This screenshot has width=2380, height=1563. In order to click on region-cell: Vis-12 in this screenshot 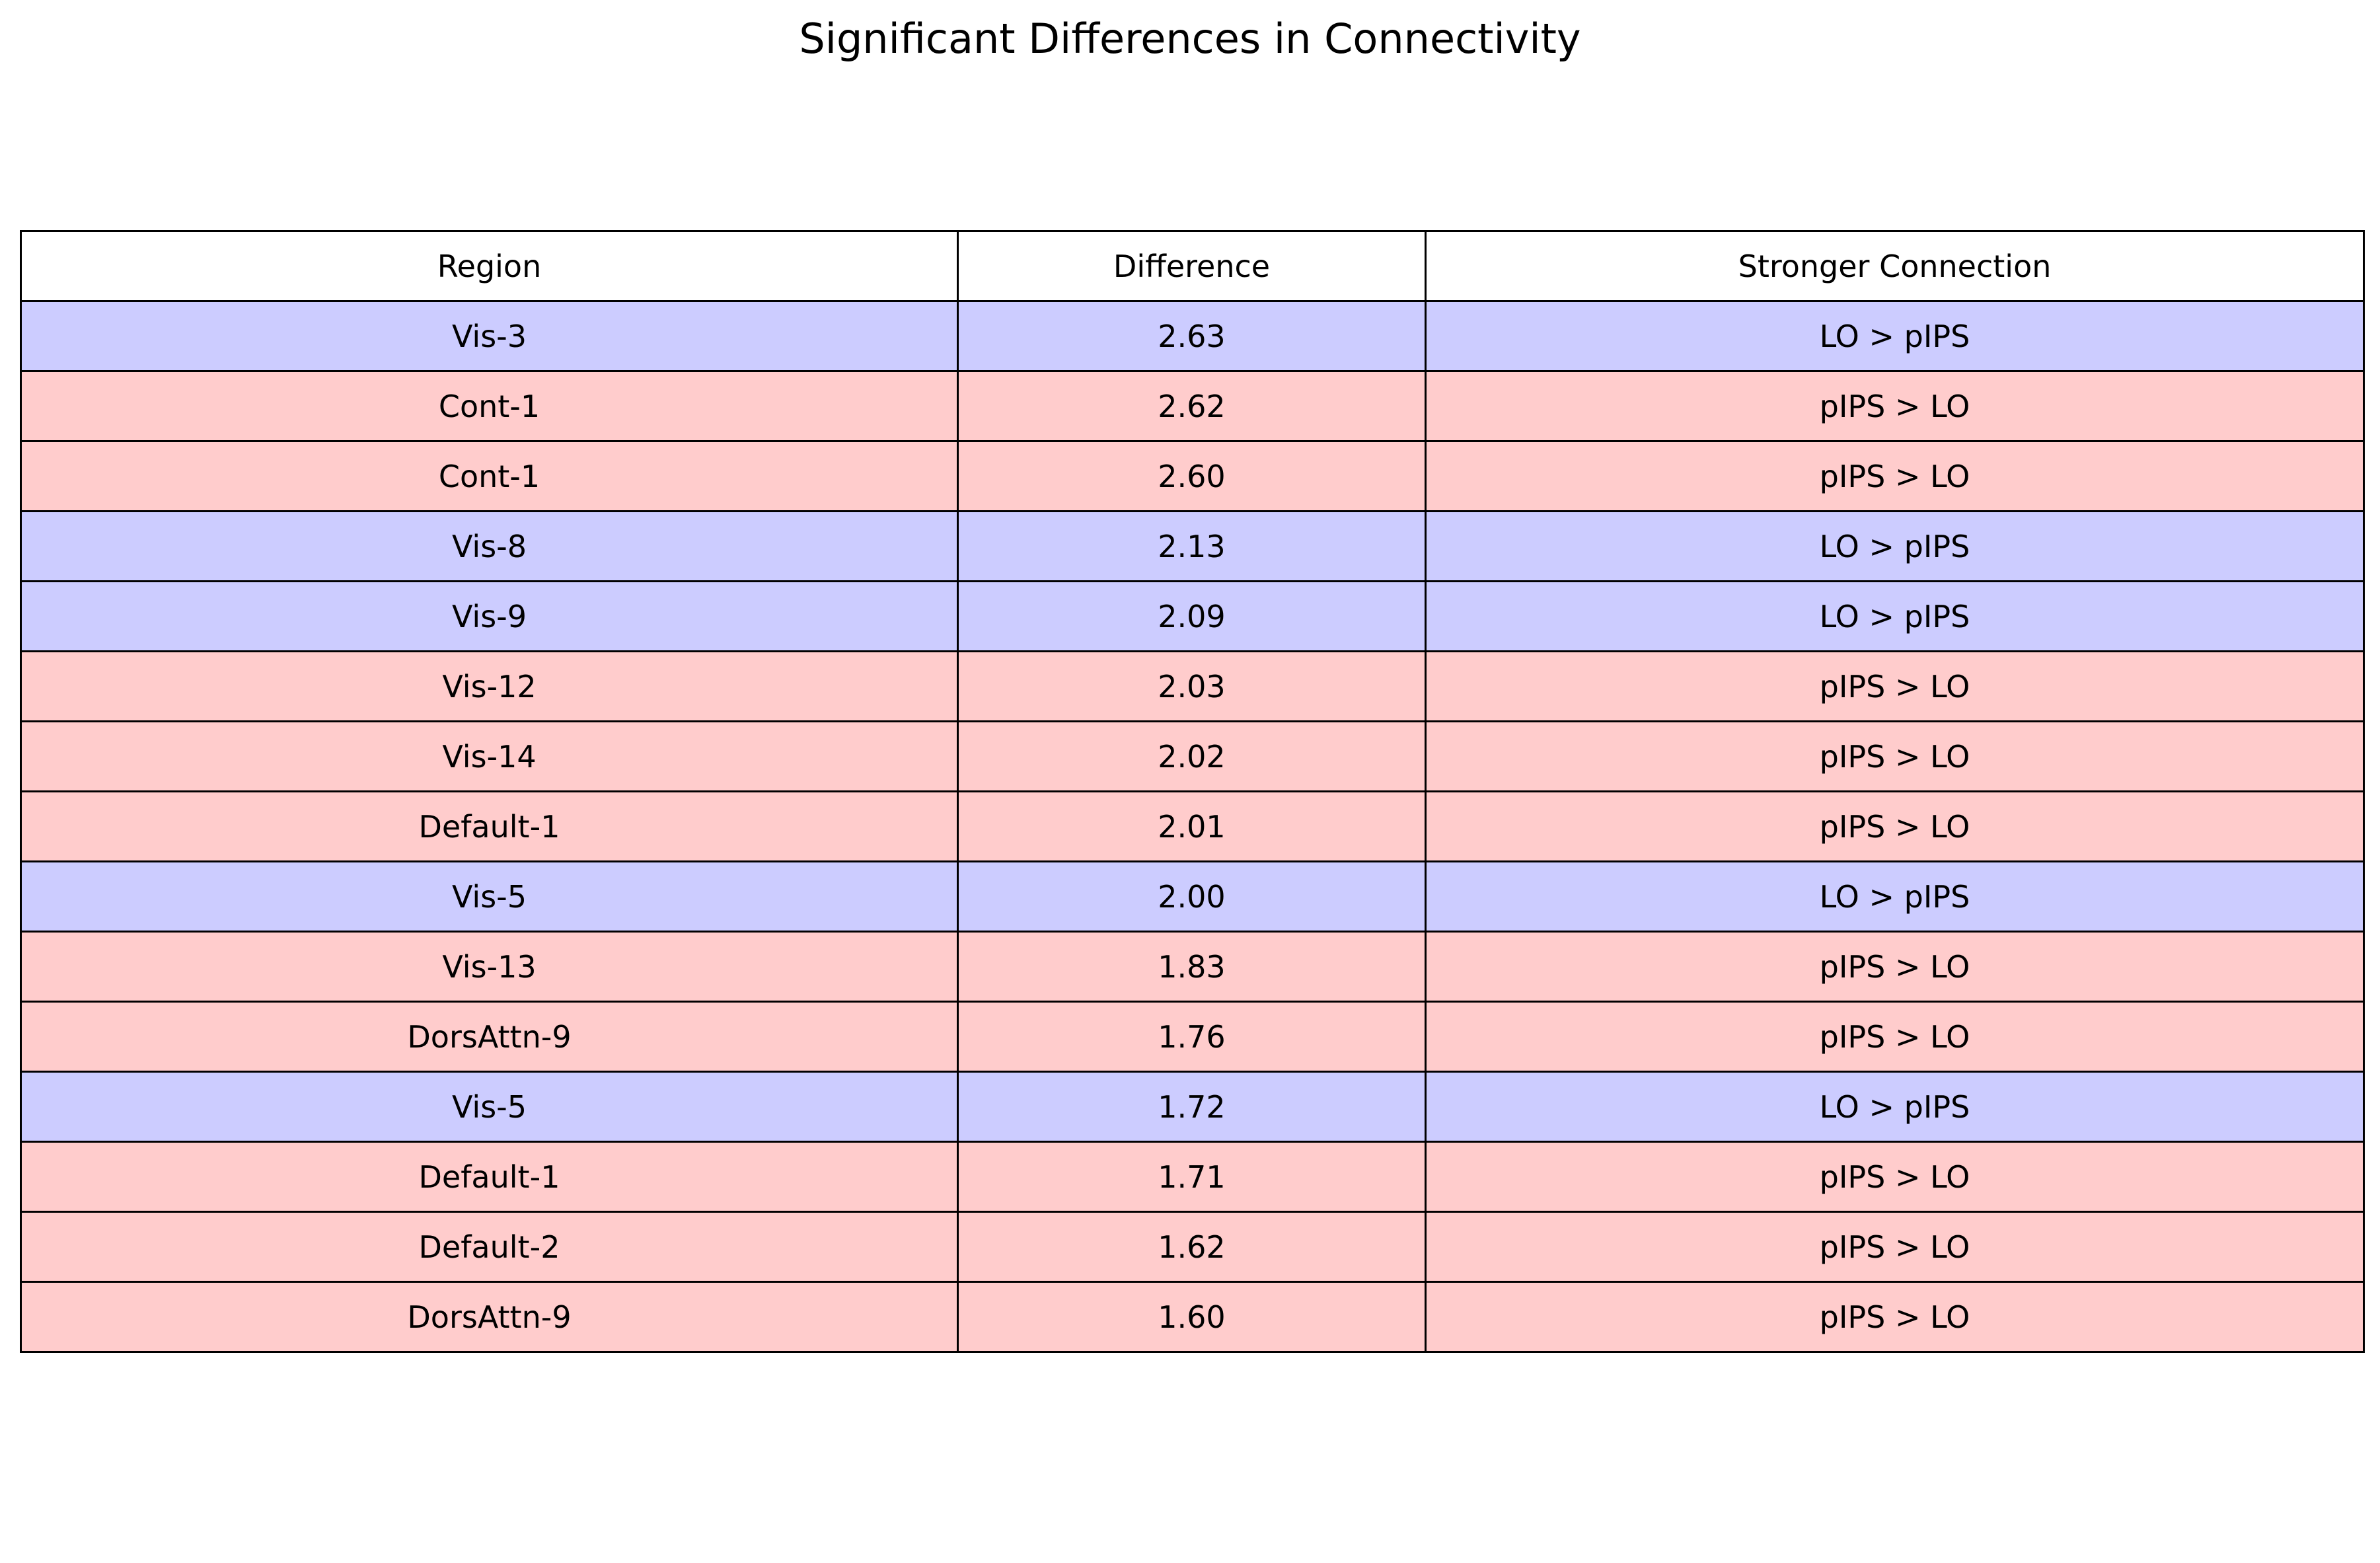, I will do `click(489, 686)`.